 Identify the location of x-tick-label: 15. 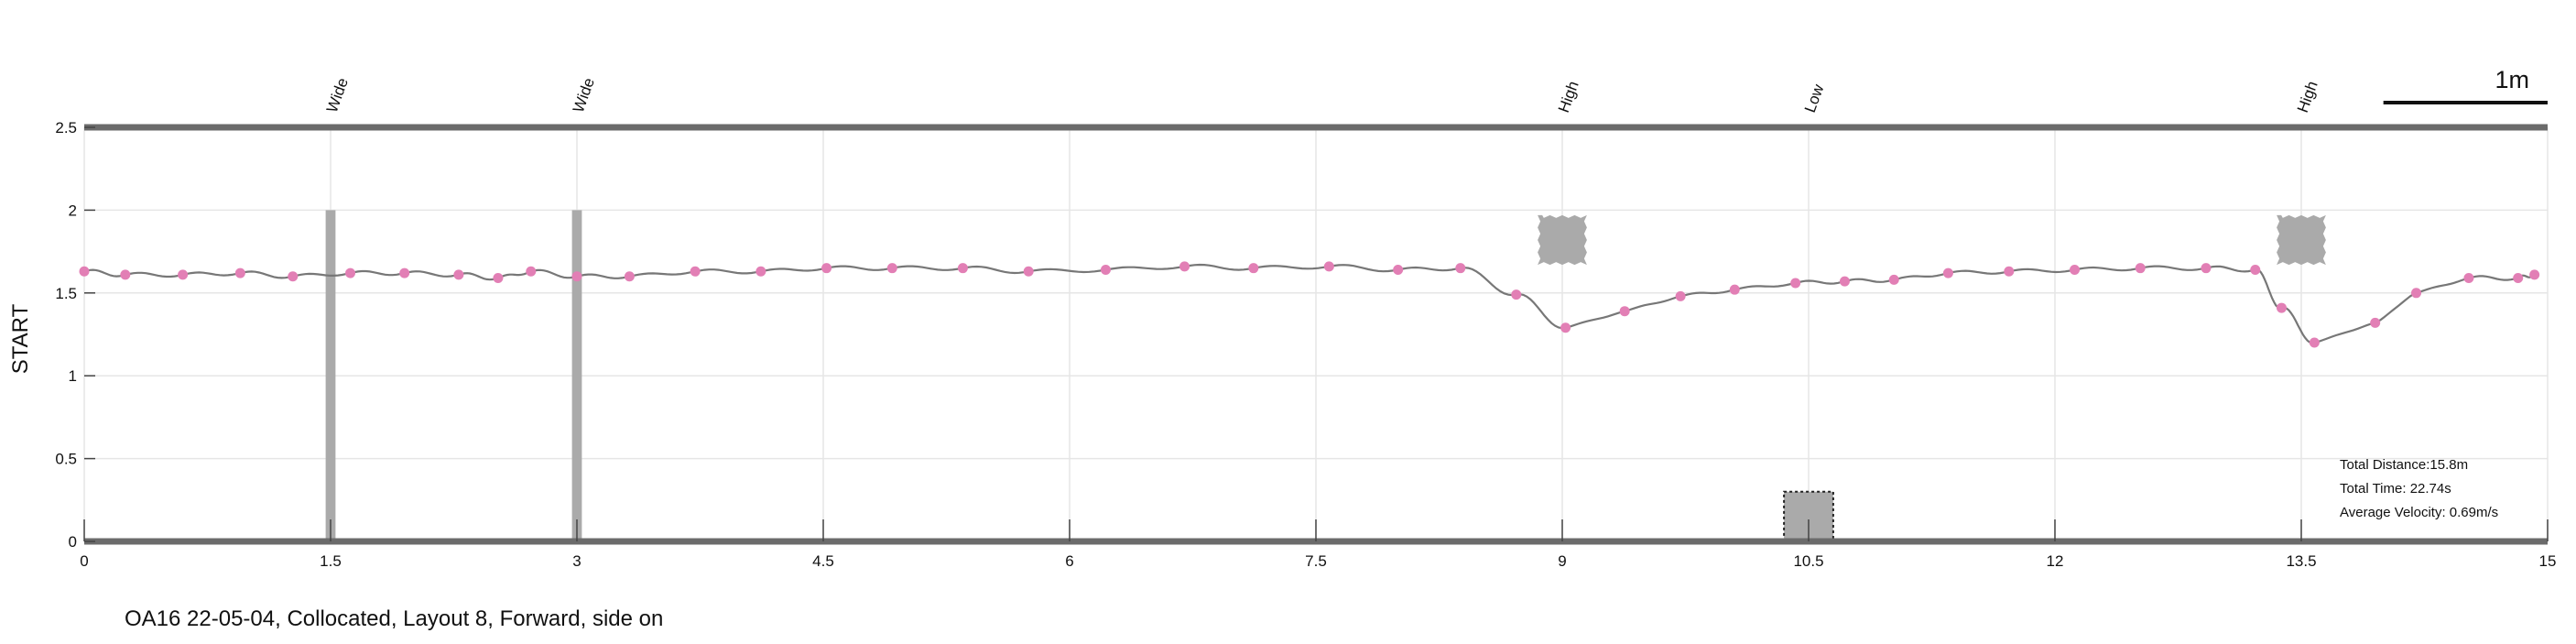
(2548, 561).